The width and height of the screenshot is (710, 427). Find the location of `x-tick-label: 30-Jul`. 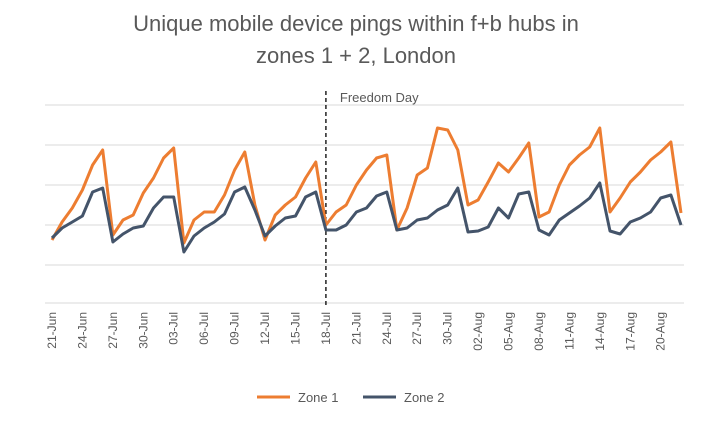

x-tick-label: 30-Jul is located at coordinates (448, 328).